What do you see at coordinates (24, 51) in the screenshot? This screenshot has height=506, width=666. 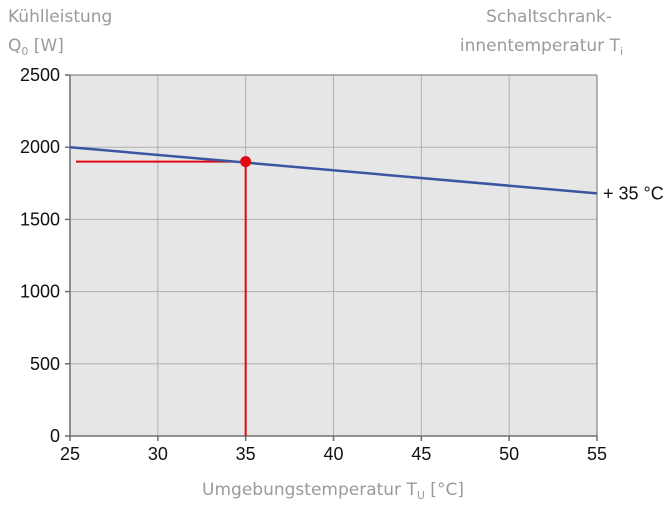 I see `y-axis-symbol-subscript: 0` at bounding box center [24, 51].